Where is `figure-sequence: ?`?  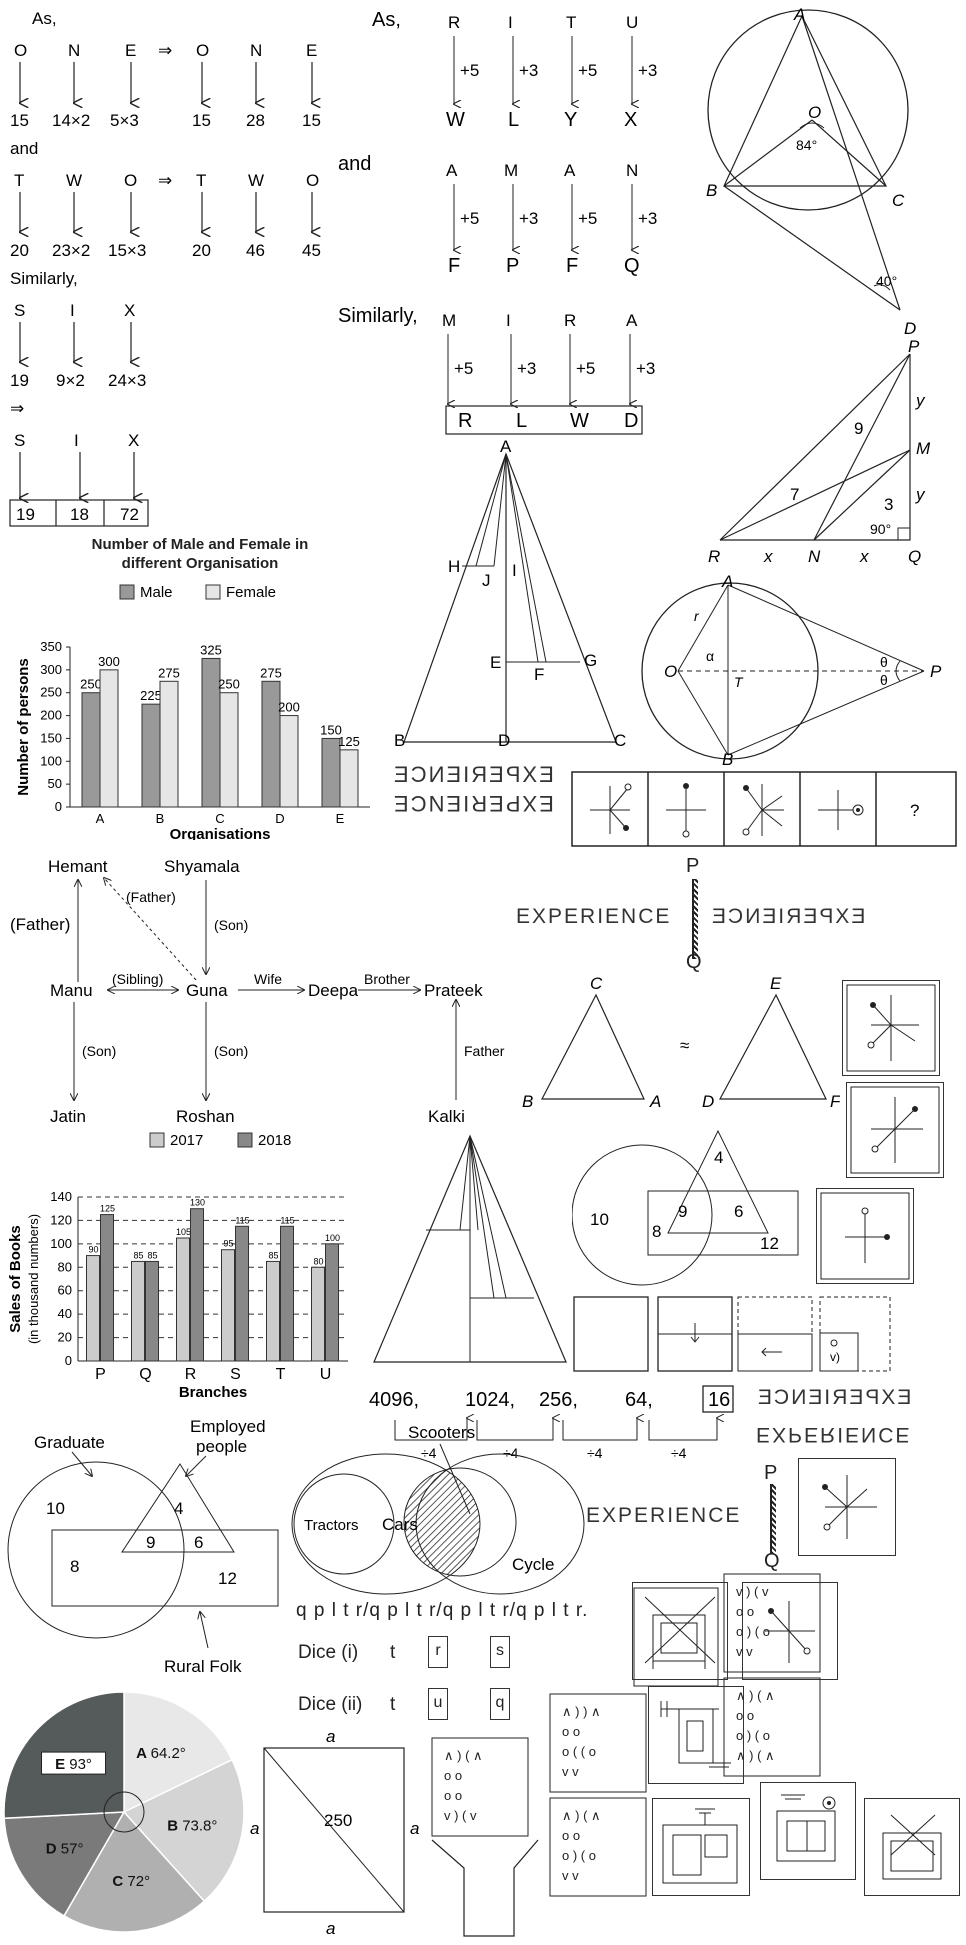
figure-sequence: ? is located at coordinates (765, 810).